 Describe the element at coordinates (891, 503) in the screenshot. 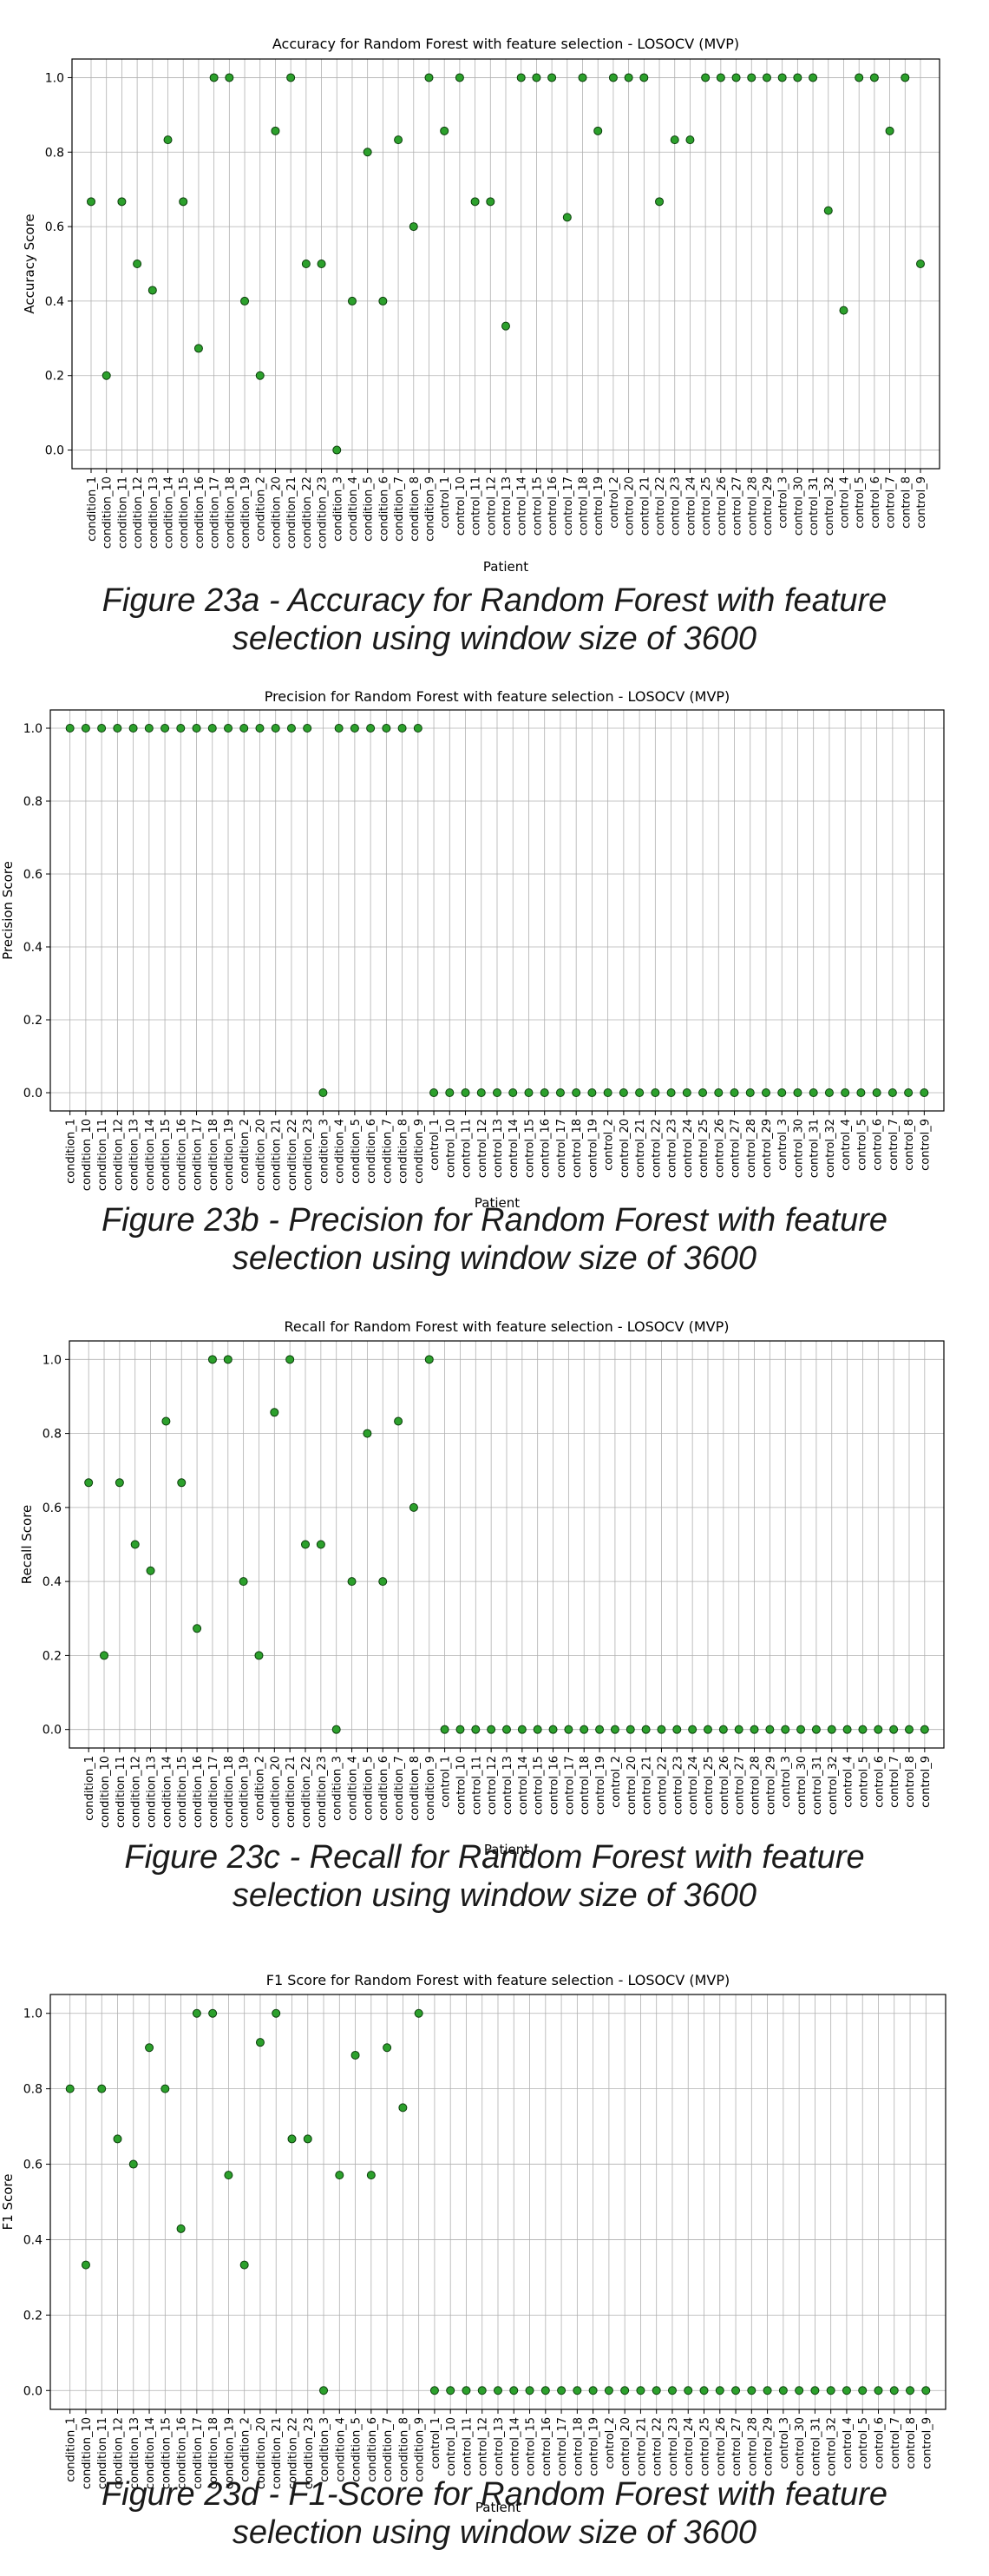

I see `x-tick-label: control_7` at that location.